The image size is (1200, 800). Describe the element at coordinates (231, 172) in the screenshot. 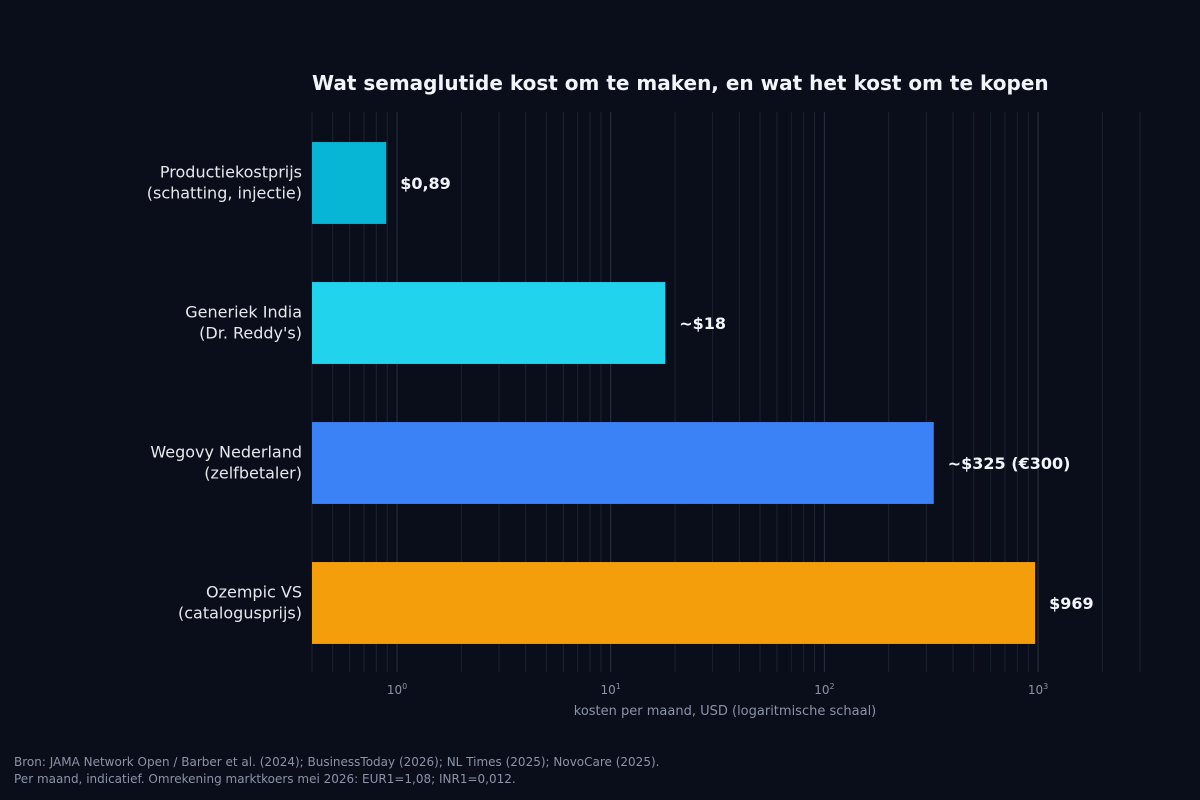

I see `category-label-1-line-1: Productiekostprijs` at that location.